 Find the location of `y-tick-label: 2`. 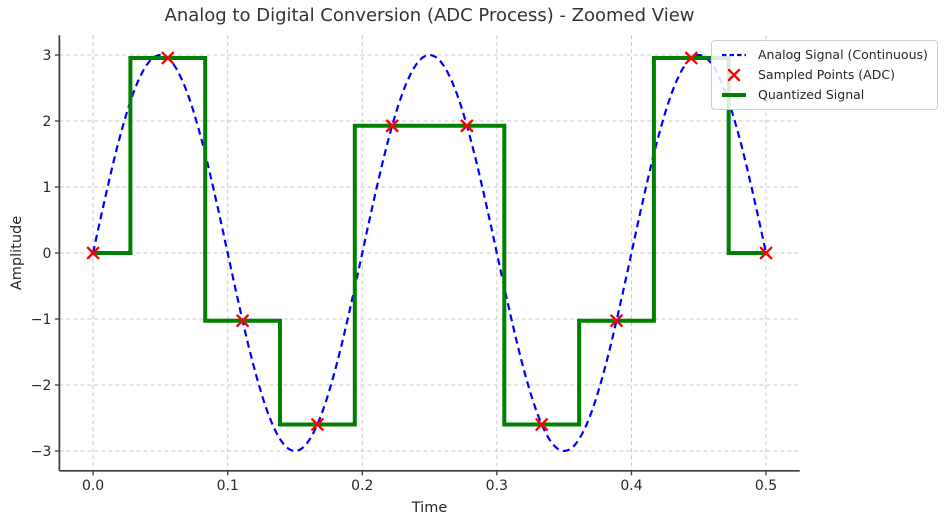

y-tick-label: 2 is located at coordinates (46, 122).